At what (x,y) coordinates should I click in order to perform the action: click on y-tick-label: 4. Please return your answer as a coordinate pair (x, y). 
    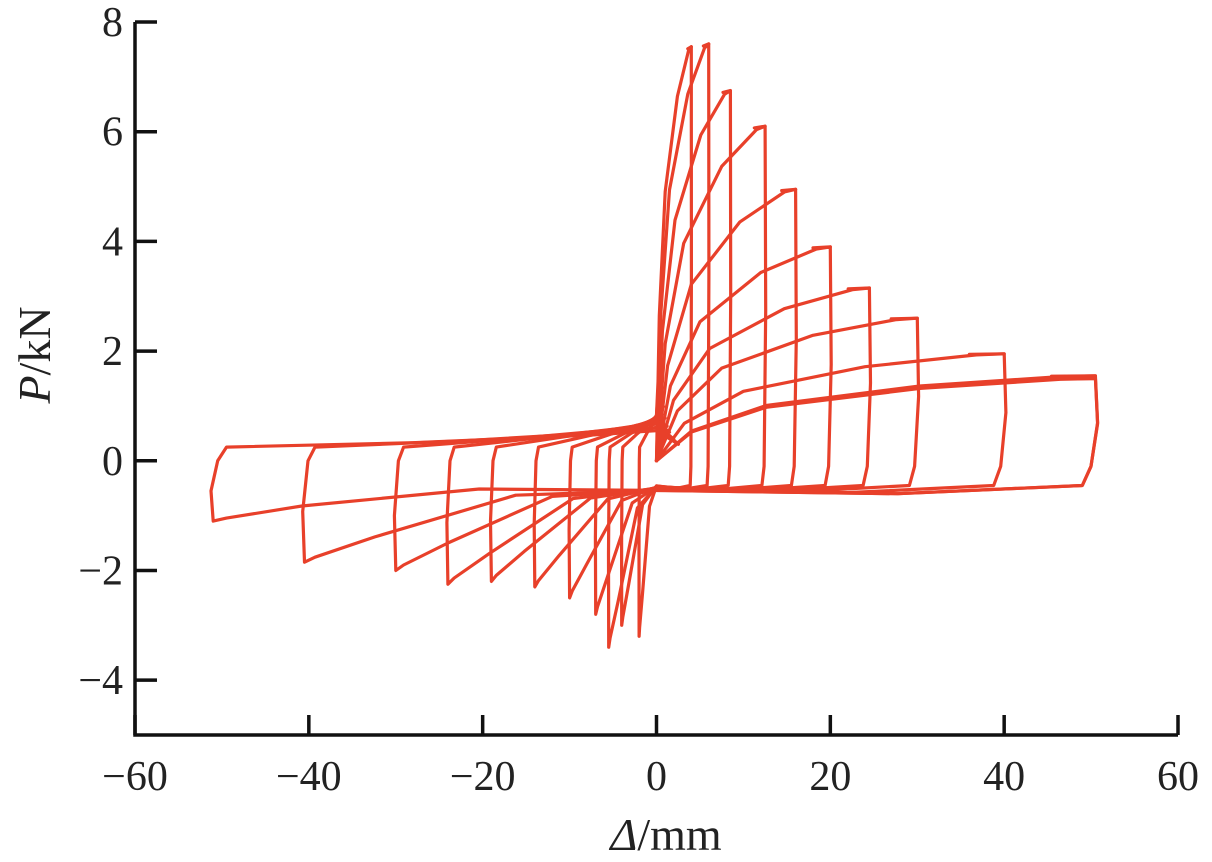
    Looking at the image, I should click on (112, 242).